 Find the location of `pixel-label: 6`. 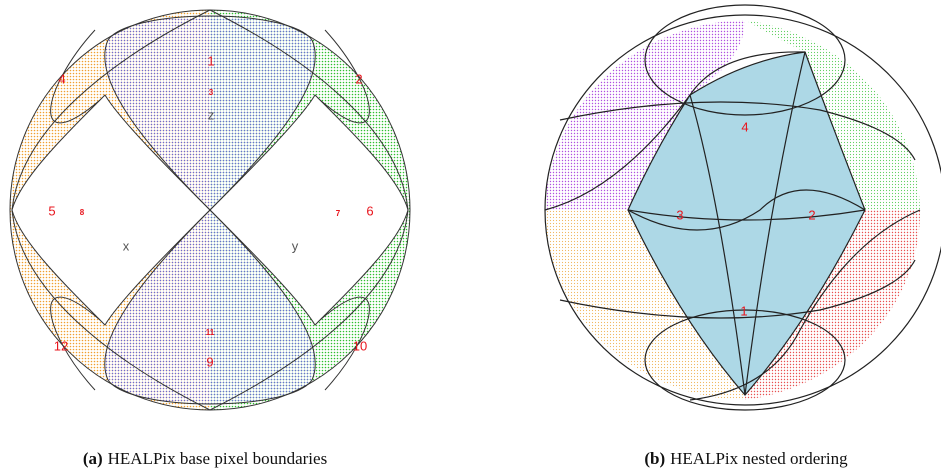

pixel-label: 6 is located at coordinates (369, 210).